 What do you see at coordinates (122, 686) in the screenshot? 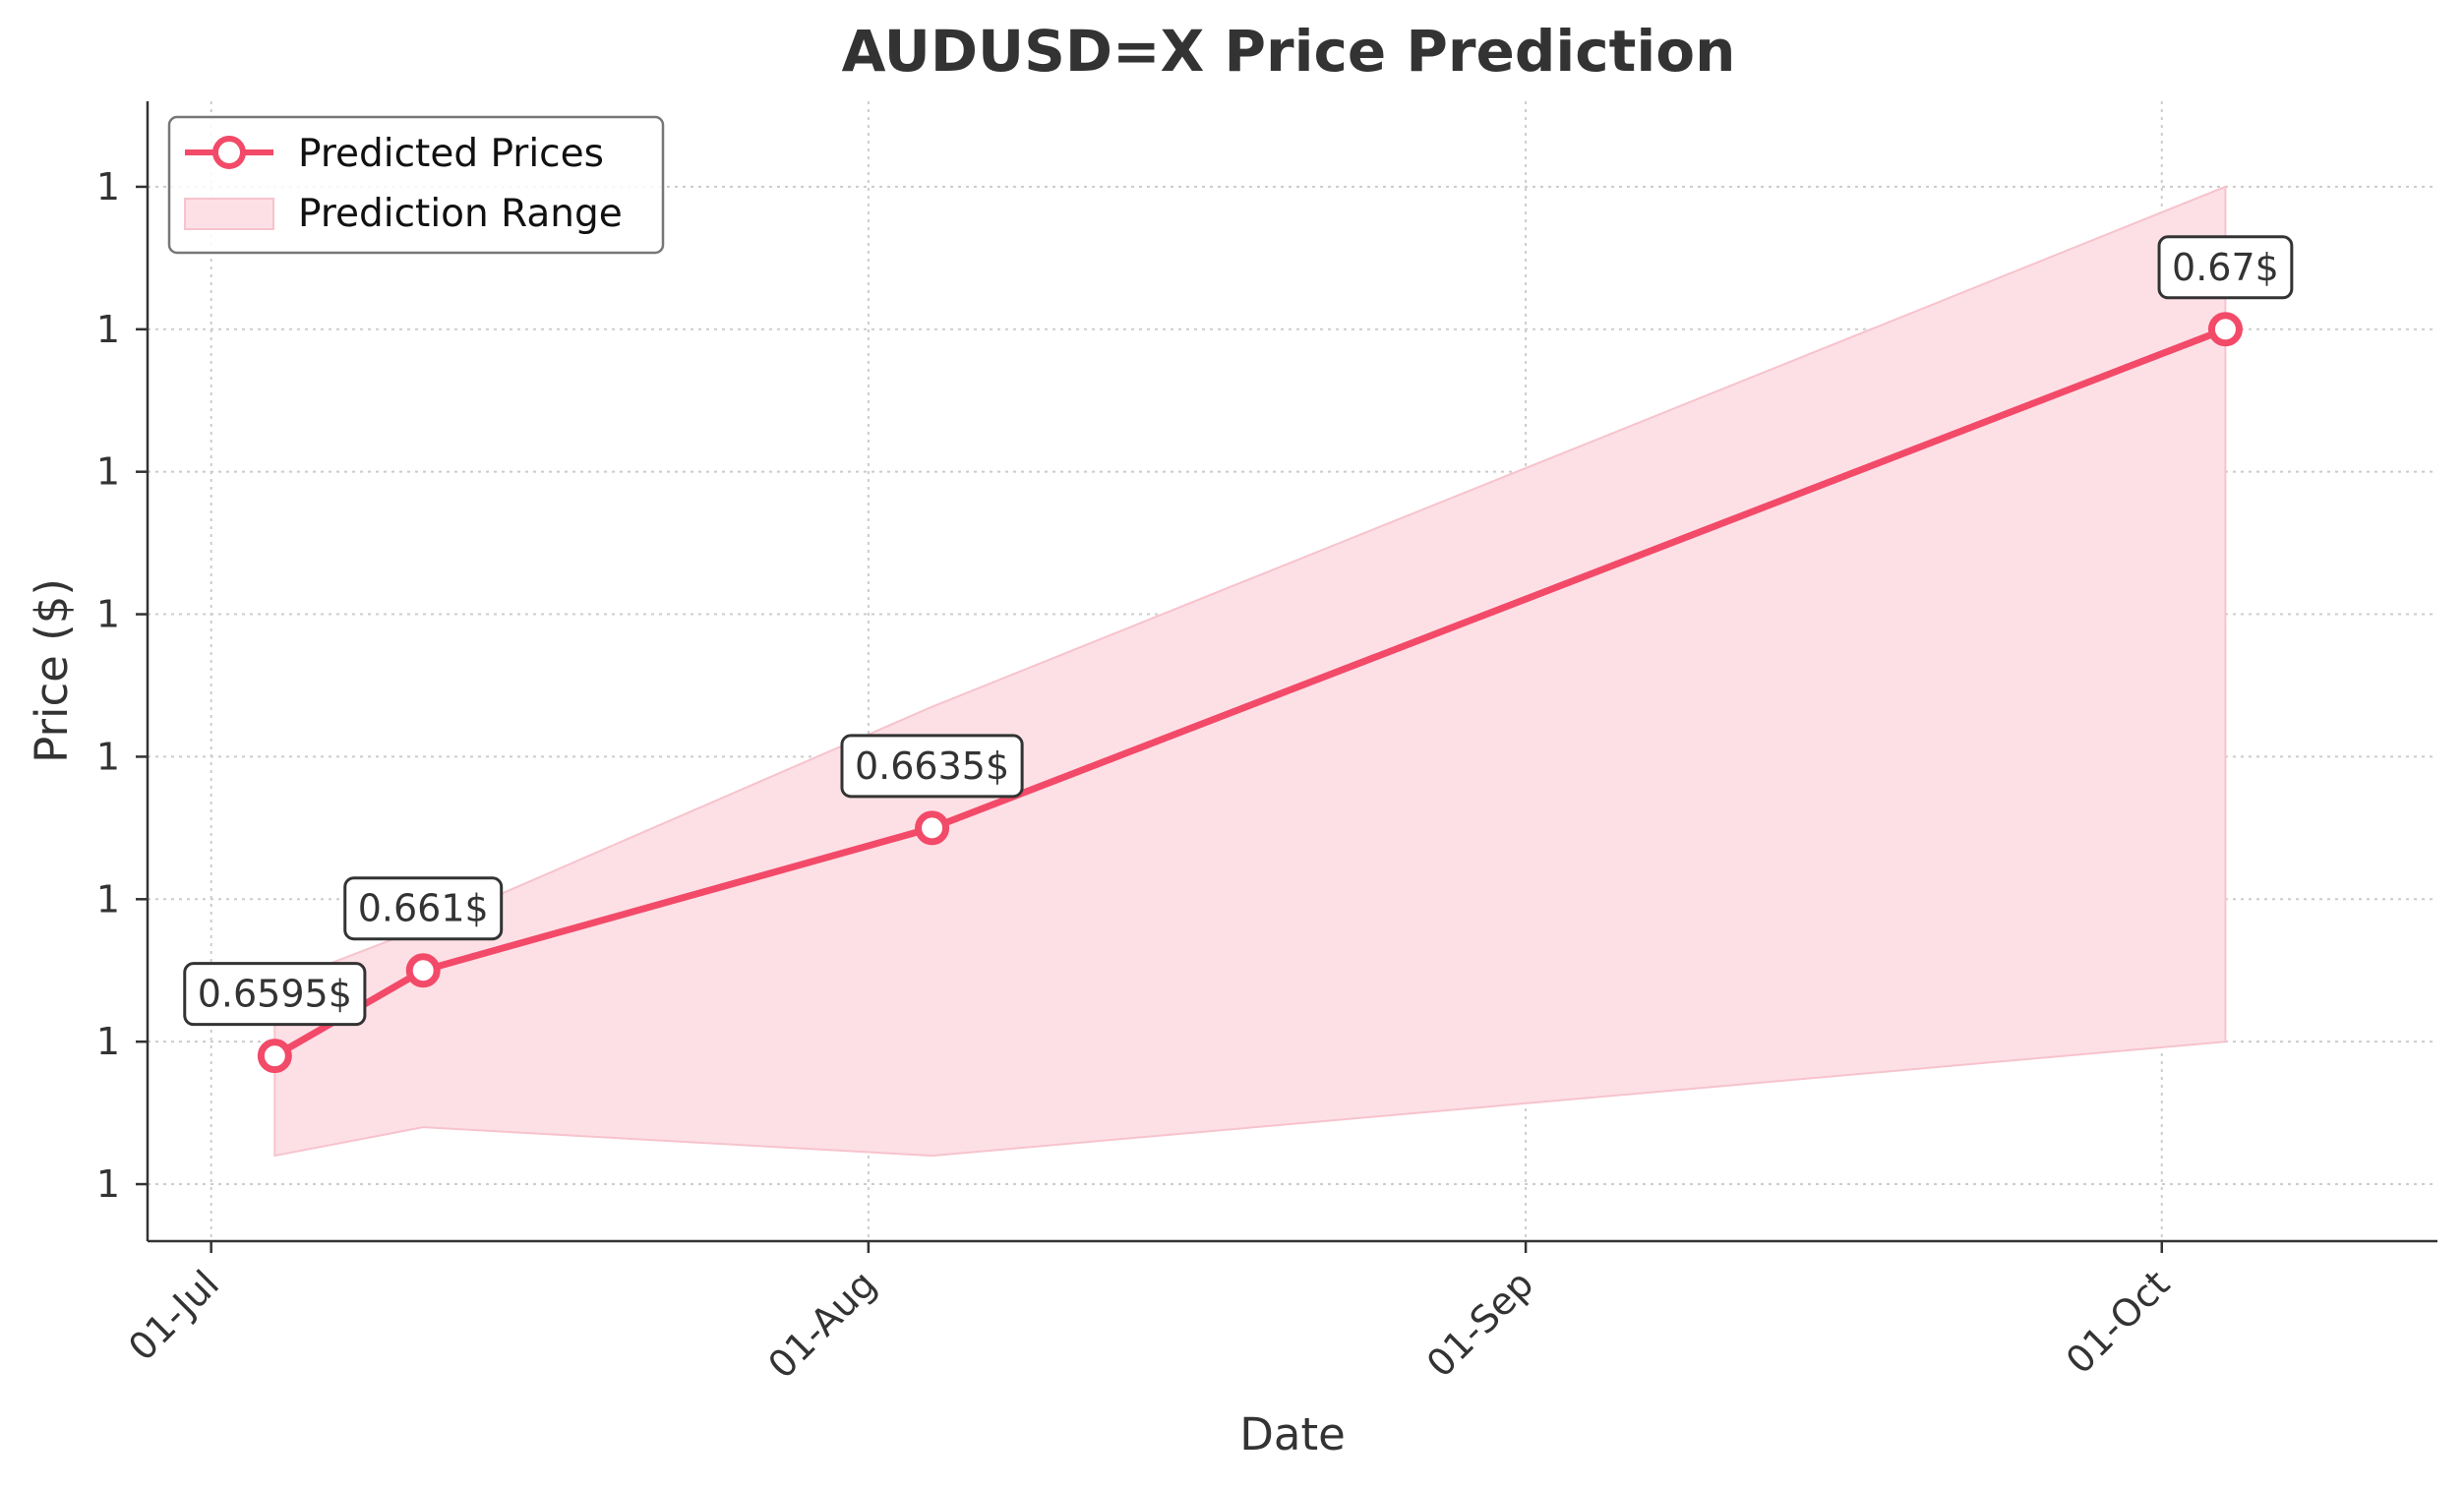
I see `y-axis-ticks: 1 1 1 1 1 1 1 1` at bounding box center [122, 686].